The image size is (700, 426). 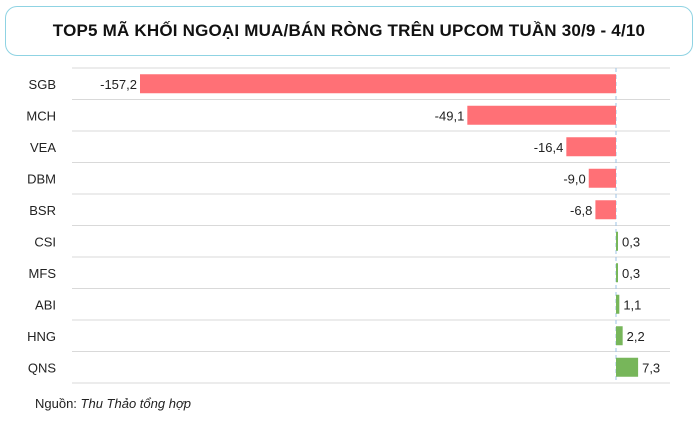 What do you see at coordinates (627, 367) in the screenshot?
I see `bar-qns` at bounding box center [627, 367].